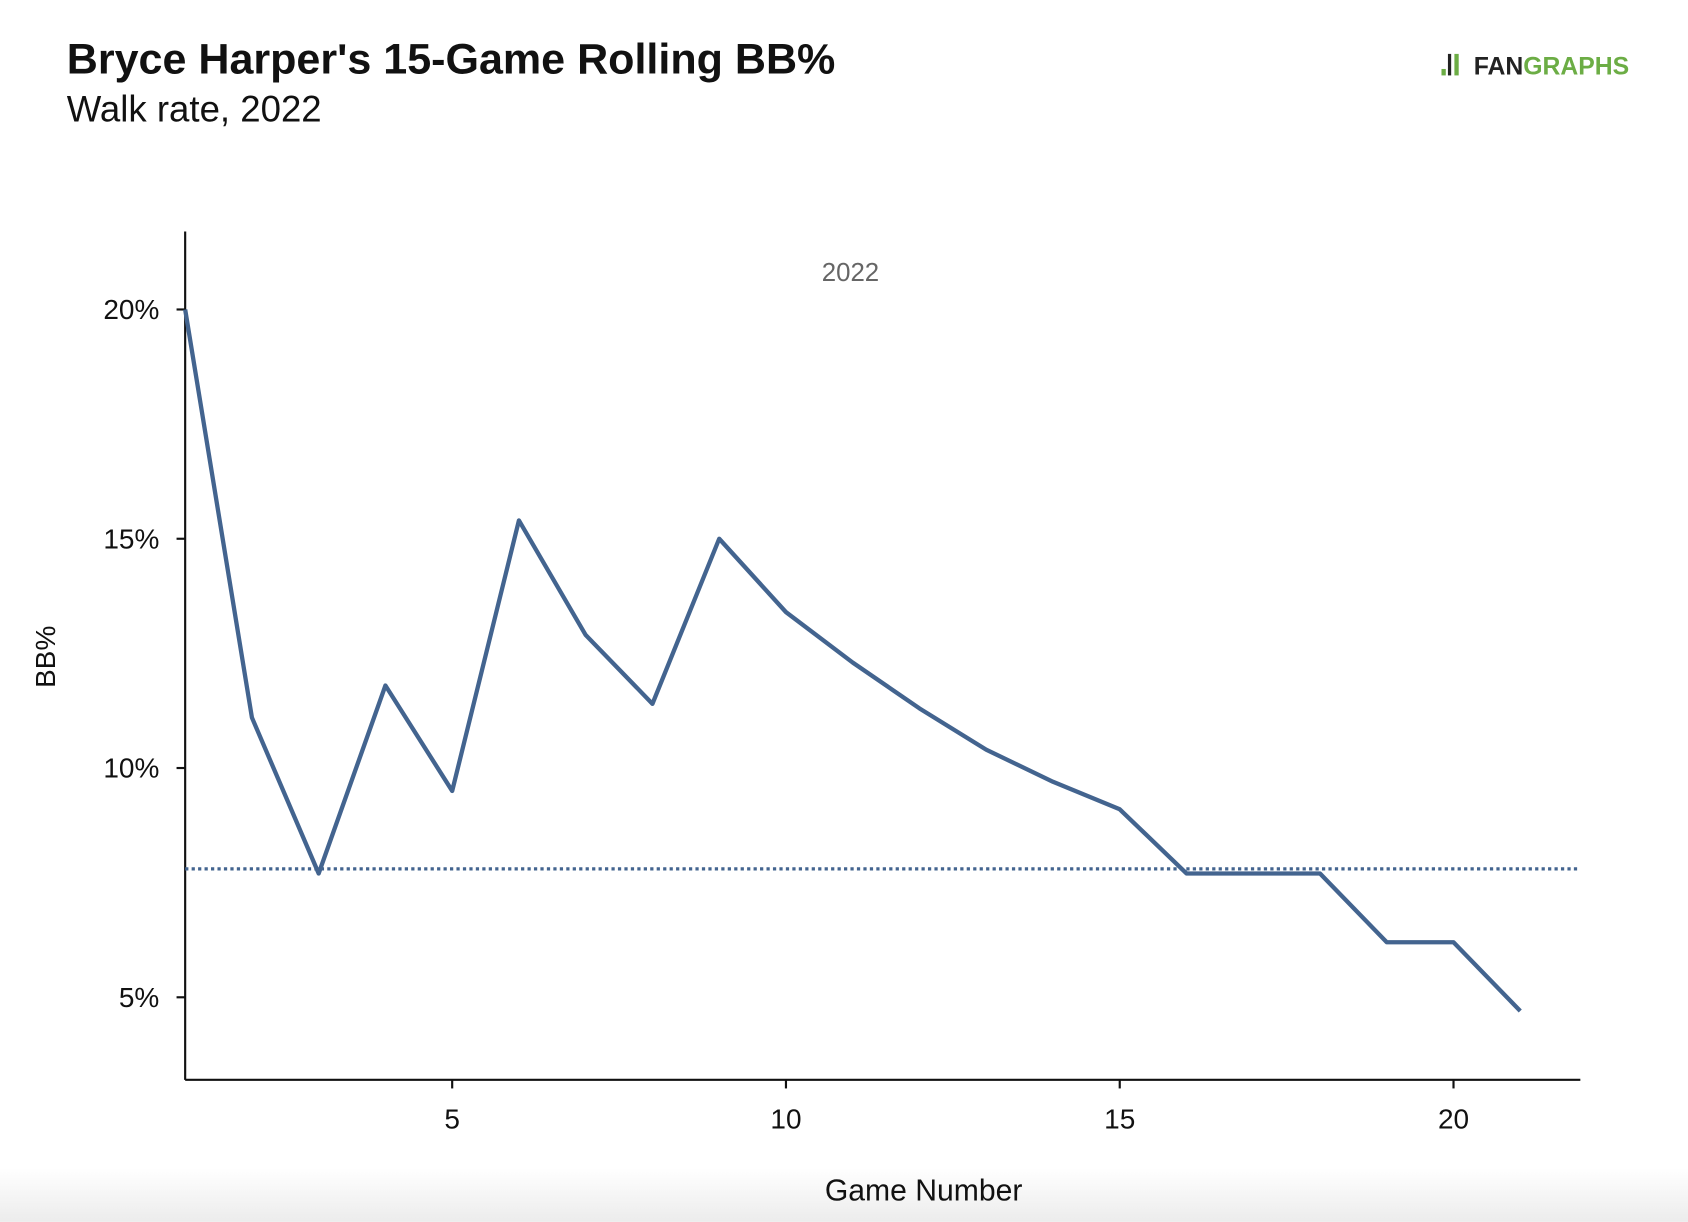 The height and width of the screenshot is (1222, 1688). I want to click on x-axis-label: Game Number, so click(924, 1190).